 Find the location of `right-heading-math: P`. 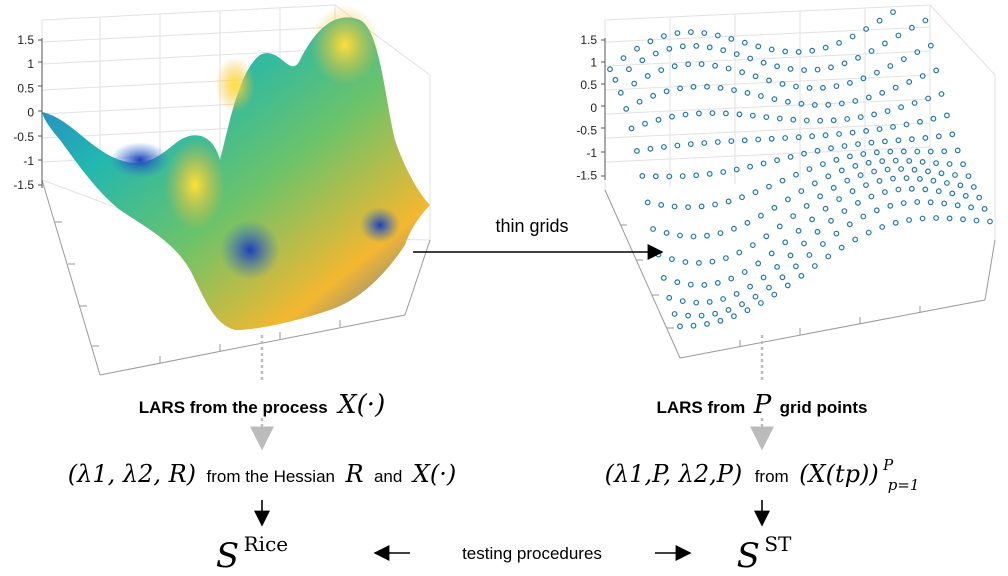

right-heading-math: P is located at coordinates (762, 405).